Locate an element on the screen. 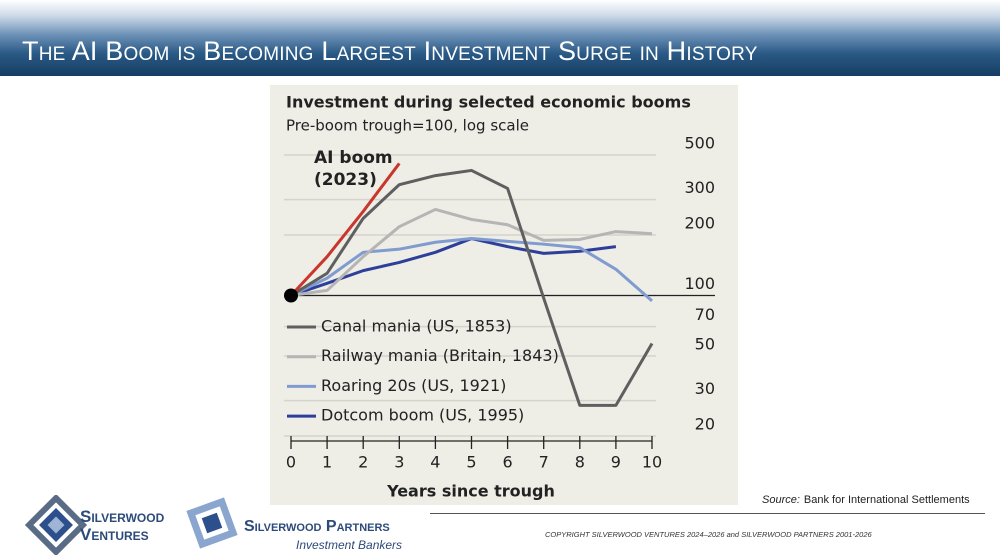 The image size is (1000, 560). legend-label: Dotcom boom (US, 1995) is located at coordinates (422, 415).